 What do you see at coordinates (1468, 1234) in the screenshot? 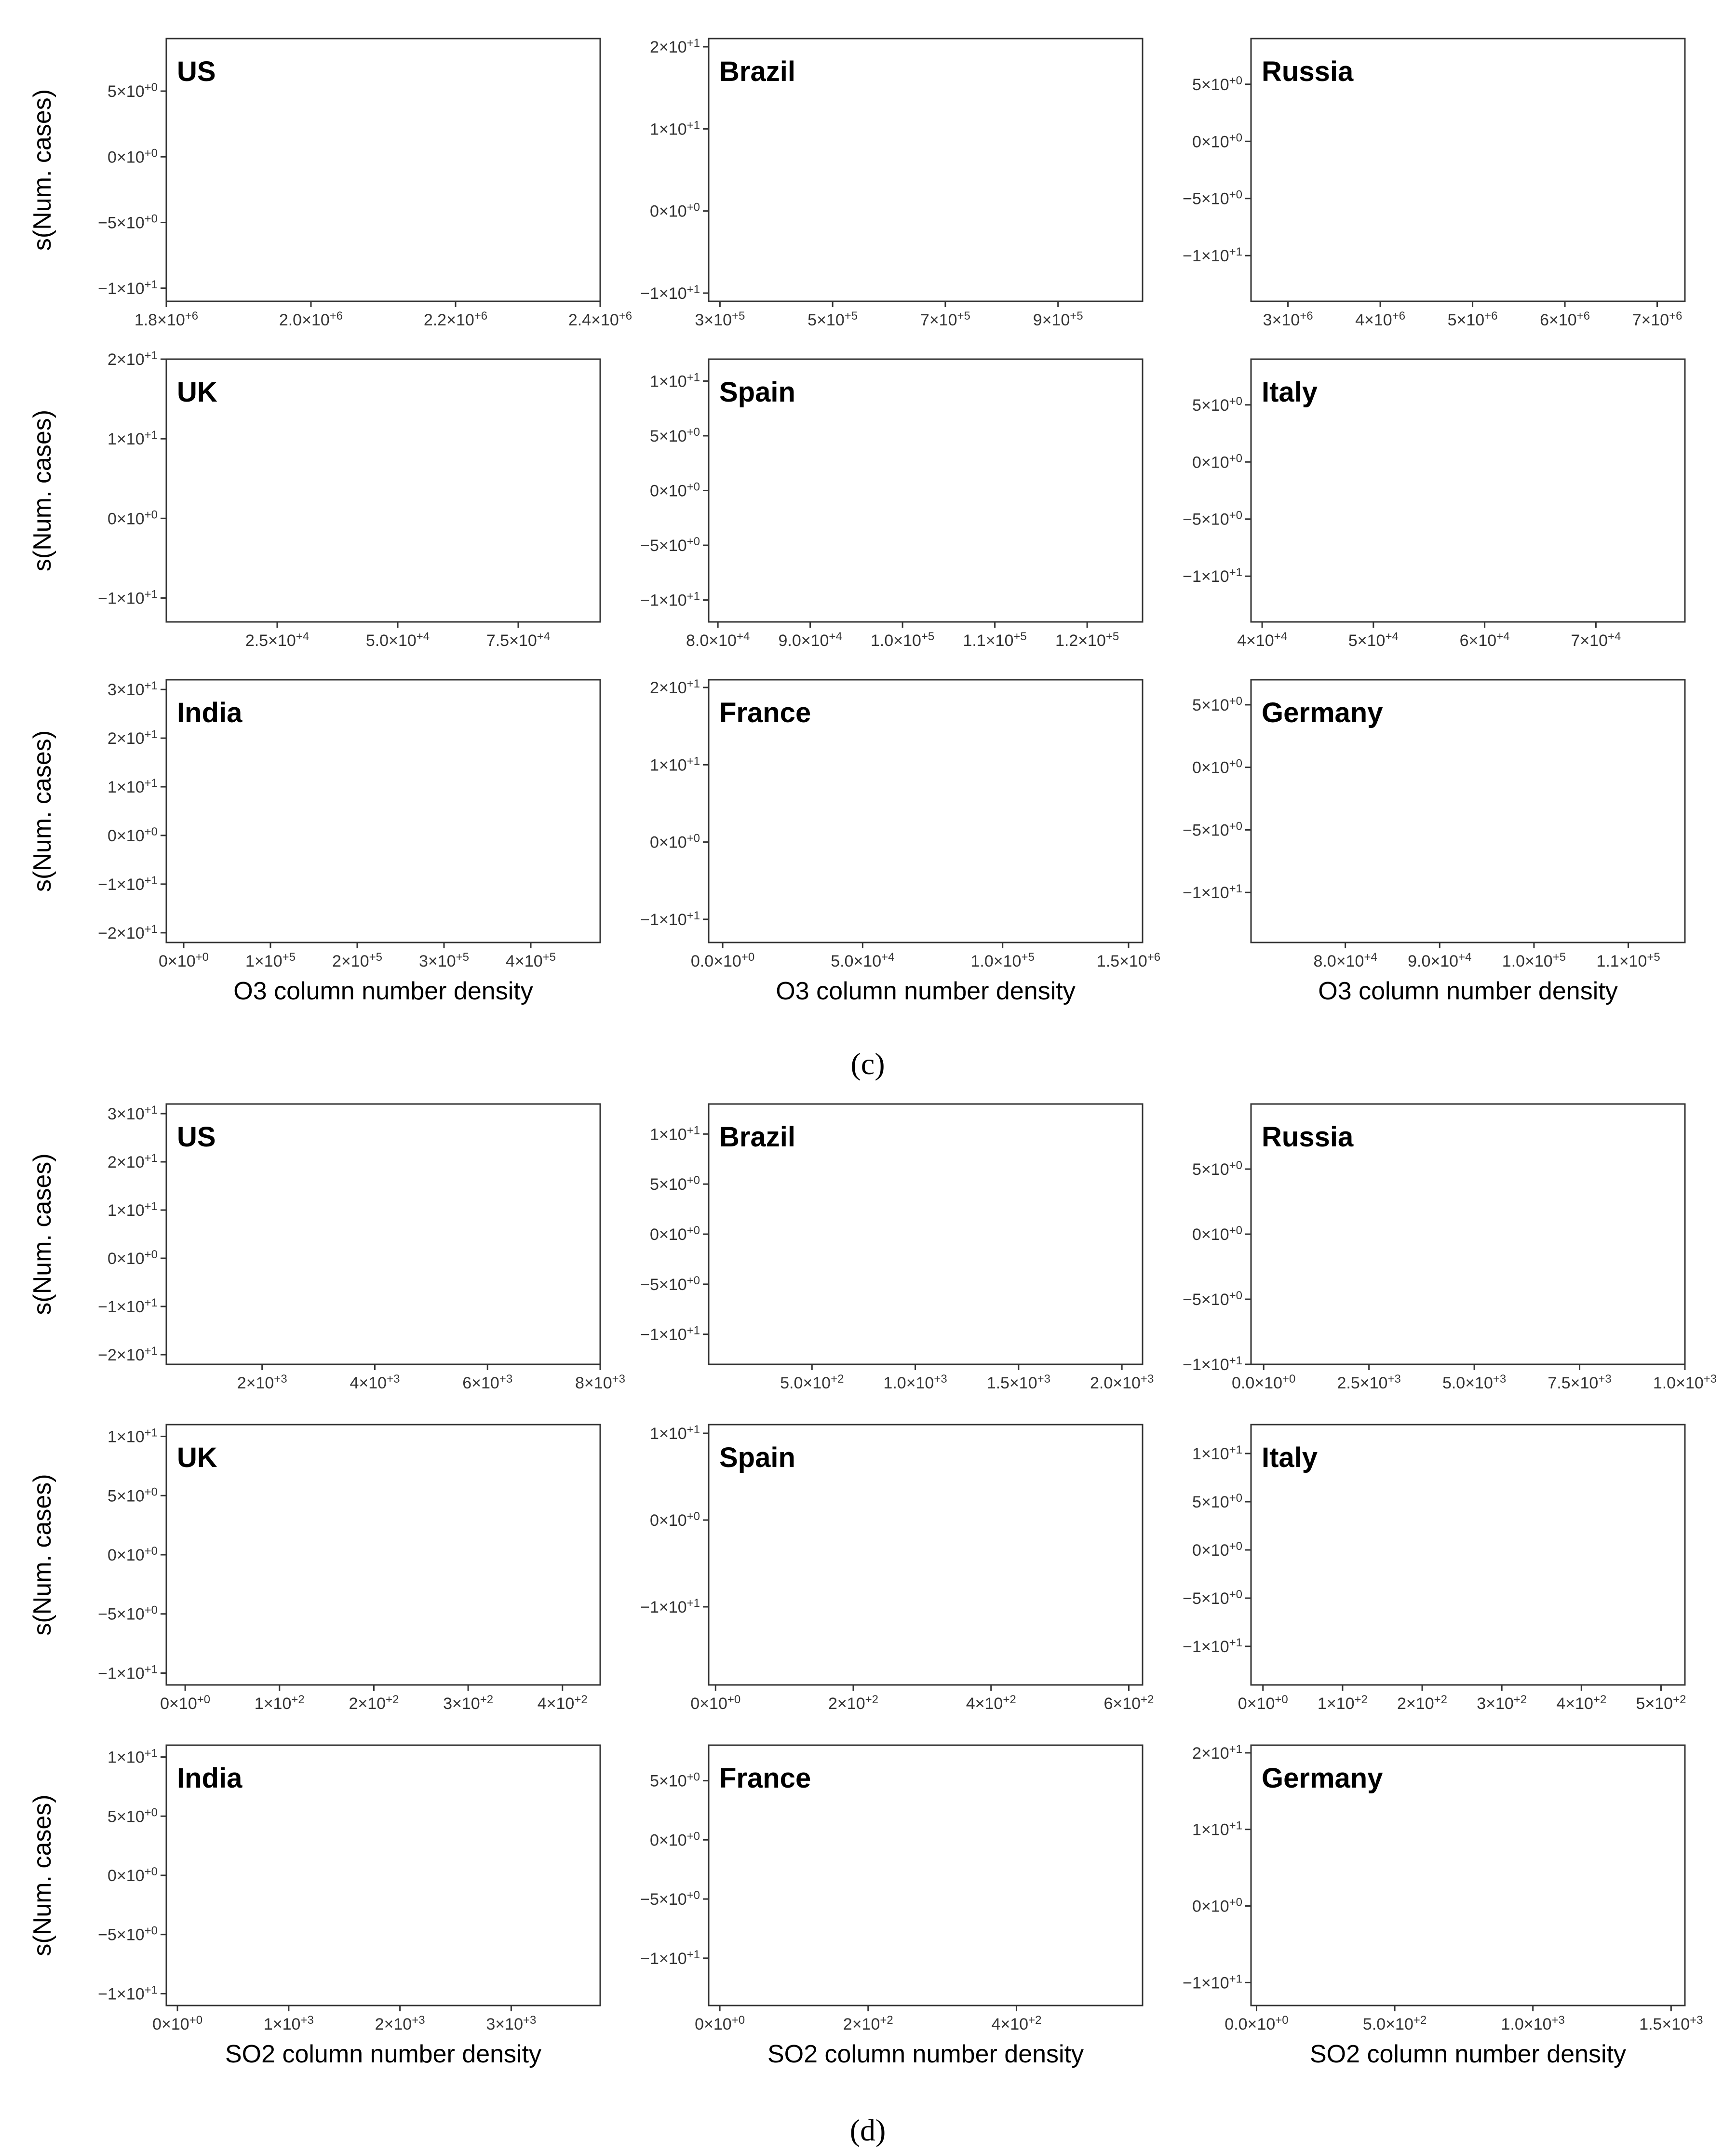
I see `panel-border-d-russia` at bounding box center [1468, 1234].